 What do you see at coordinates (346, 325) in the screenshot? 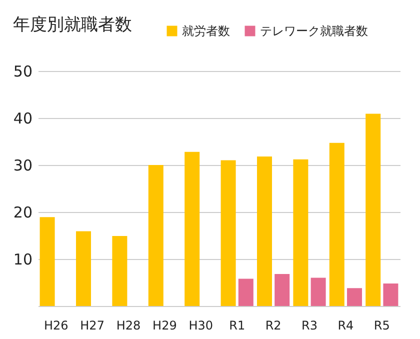
I see `x-tick-label: R4` at bounding box center [346, 325].